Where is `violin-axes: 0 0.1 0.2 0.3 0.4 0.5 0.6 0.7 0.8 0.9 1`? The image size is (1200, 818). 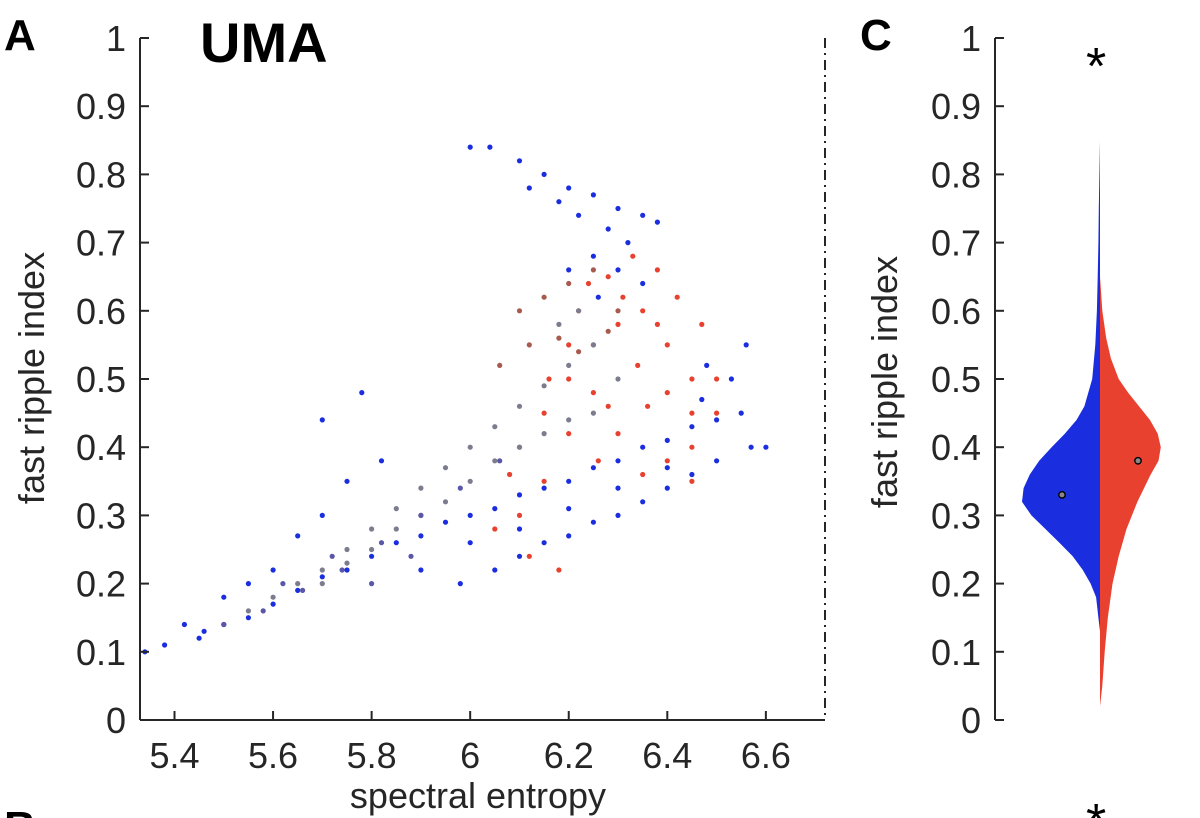 violin-axes: 0 0.1 0.2 0.3 0.4 0.5 0.6 0.7 0.8 0.9 1 is located at coordinates (967, 379).